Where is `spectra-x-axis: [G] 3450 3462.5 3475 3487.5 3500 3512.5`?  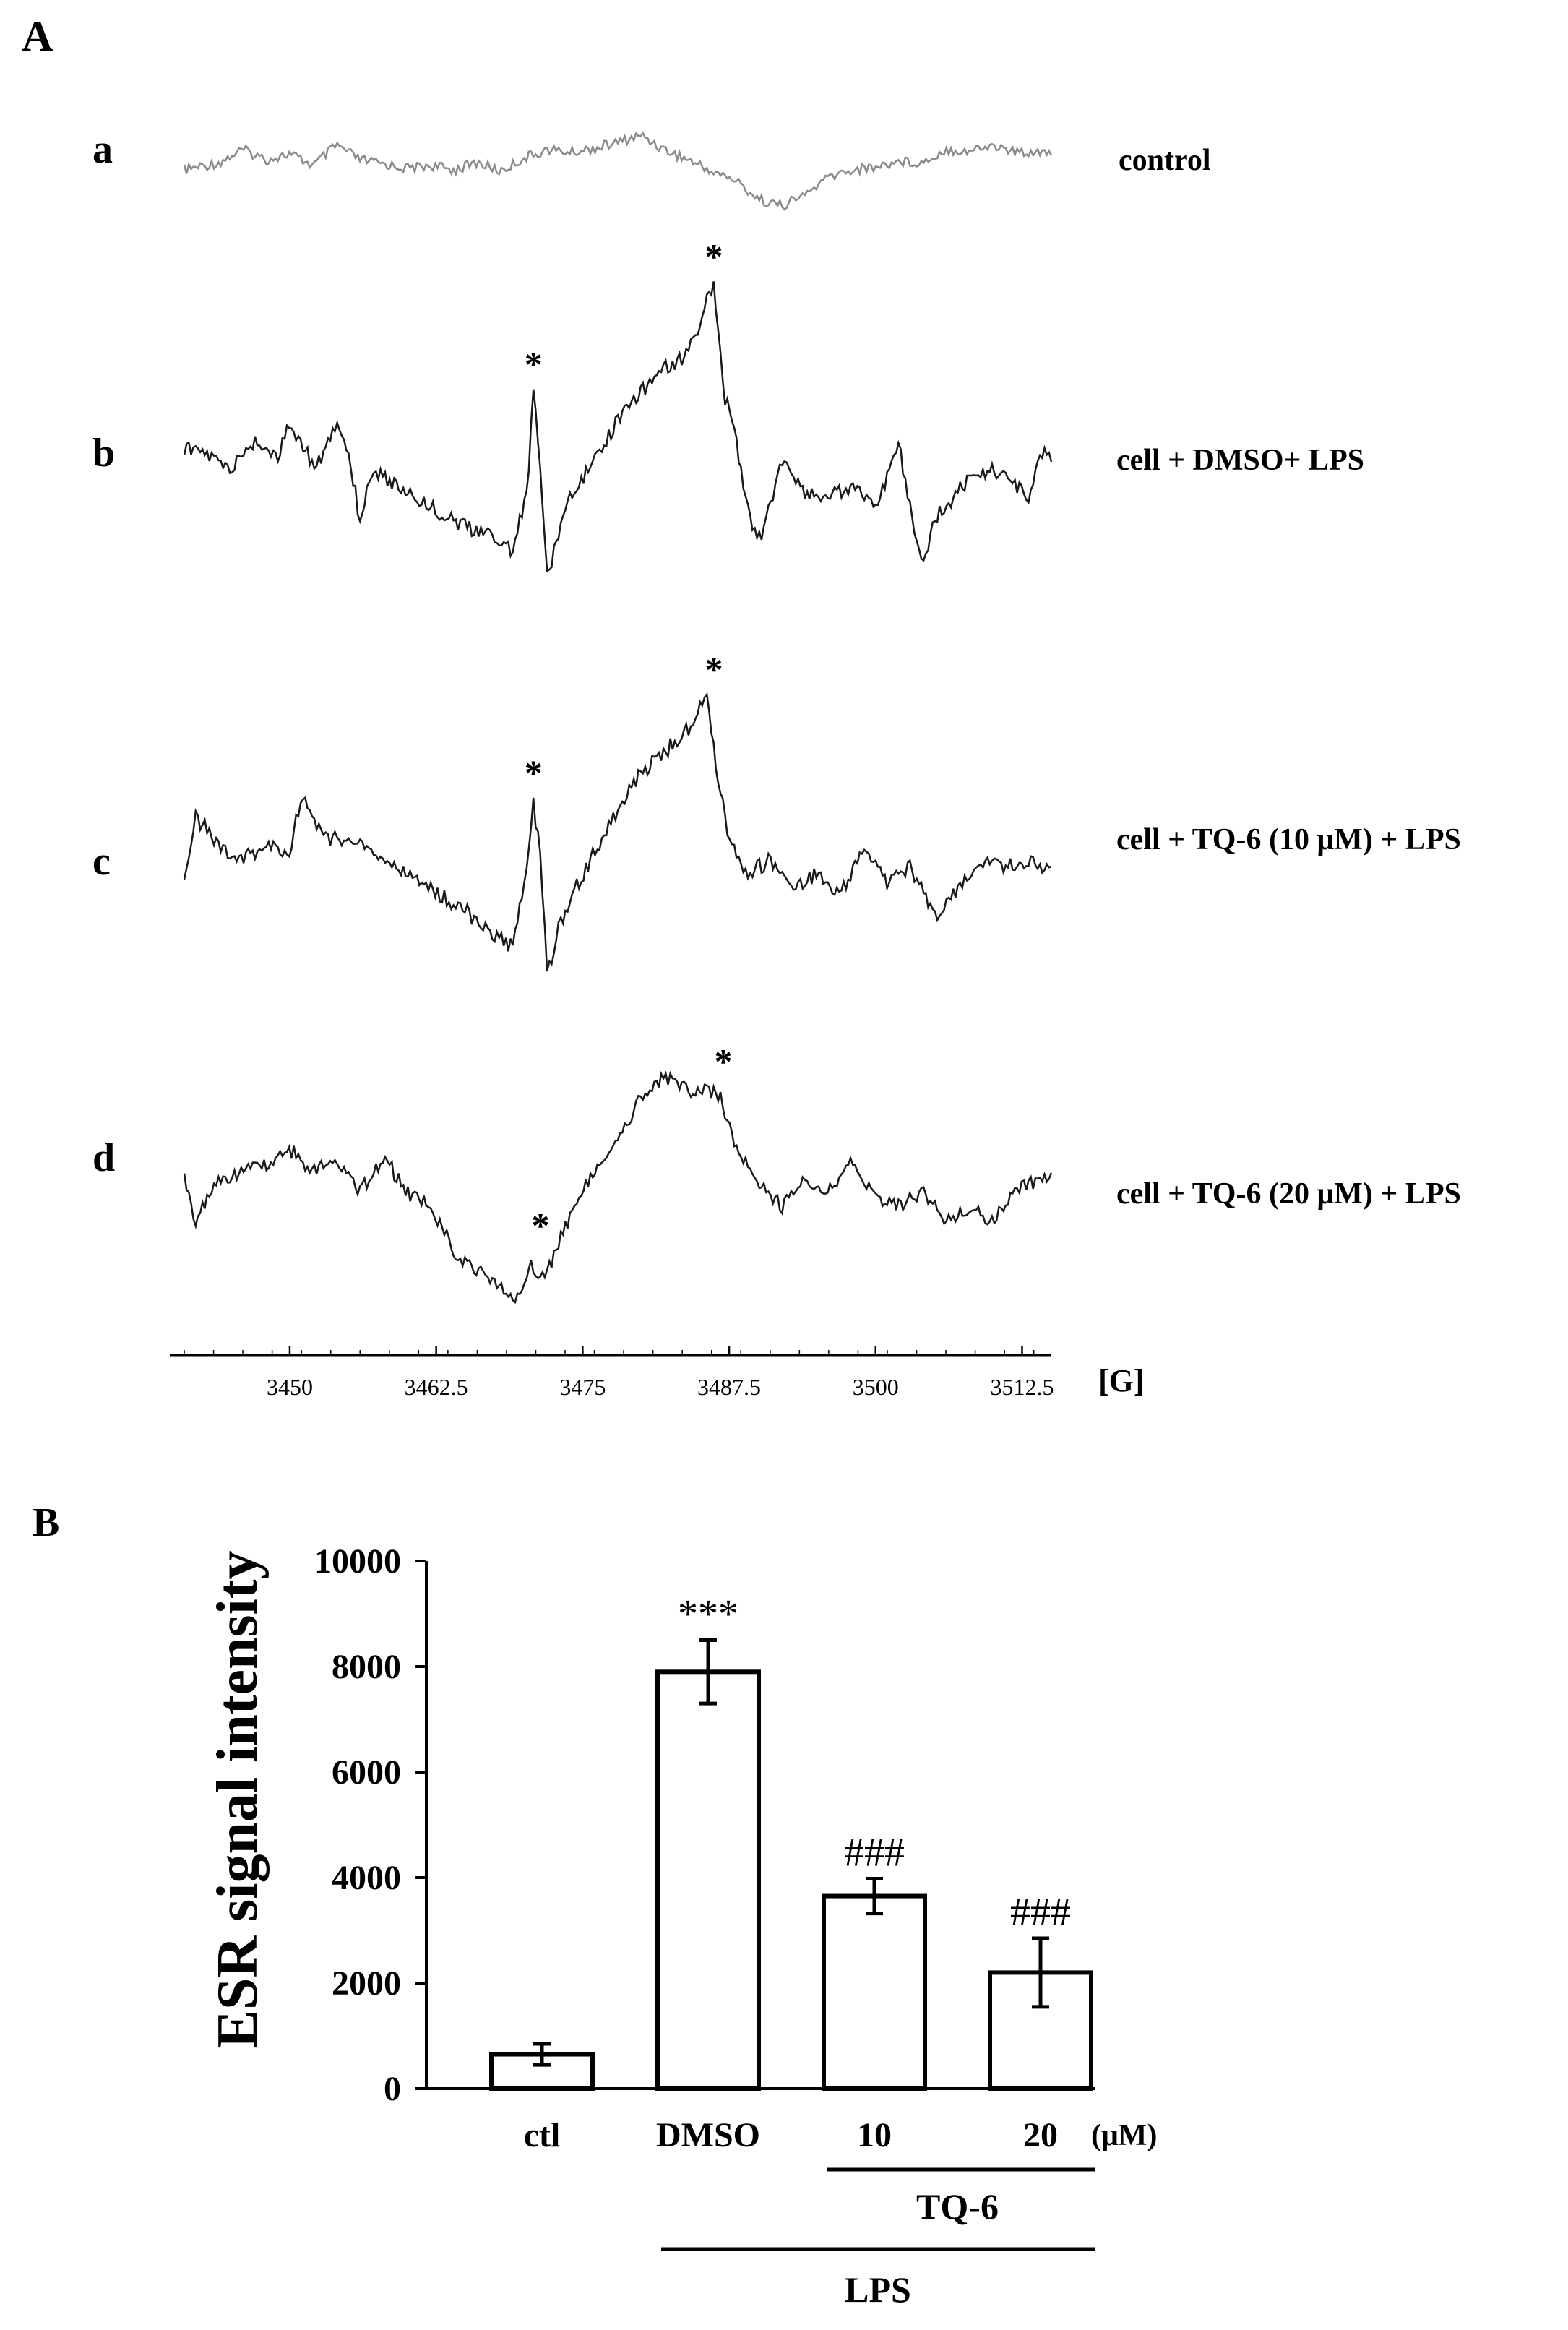
spectra-x-axis: [G] 3450 3462.5 3475 3487.5 3500 3512.5 is located at coordinates (657, 1373).